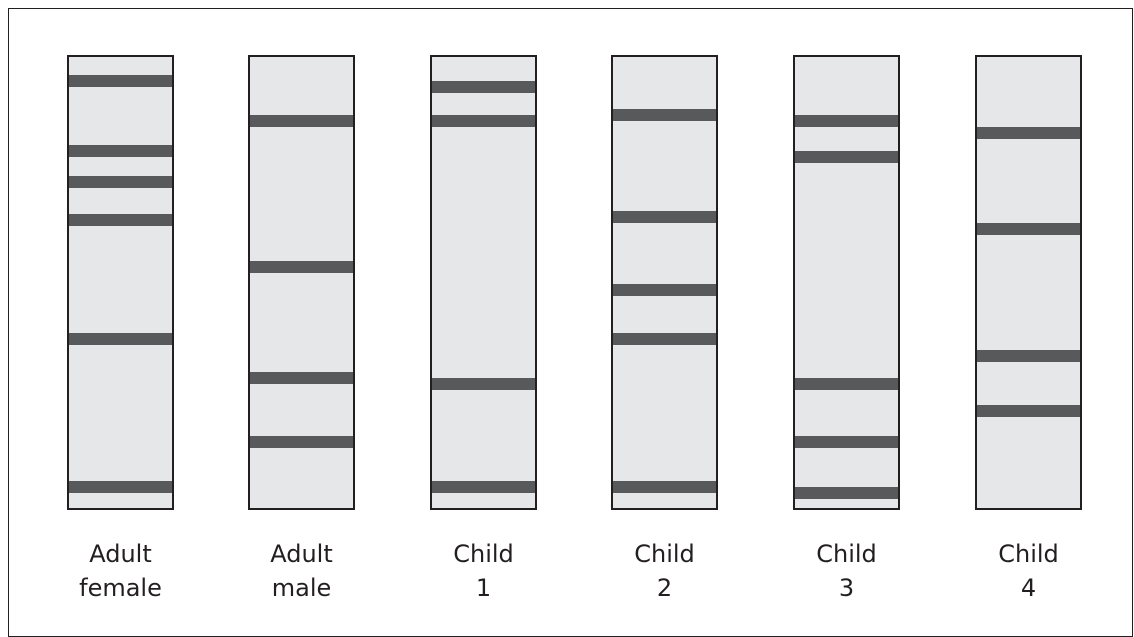 This screenshot has height=637, width=1134. What do you see at coordinates (846, 588) in the screenshot?
I see `lane-label: 3` at bounding box center [846, 588].